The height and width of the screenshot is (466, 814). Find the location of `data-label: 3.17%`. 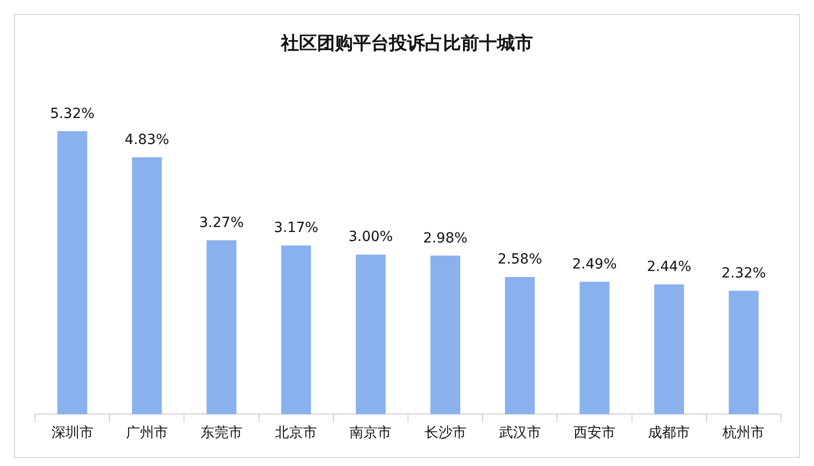

data-label: 3.17% is located at coordinates (296, 228).